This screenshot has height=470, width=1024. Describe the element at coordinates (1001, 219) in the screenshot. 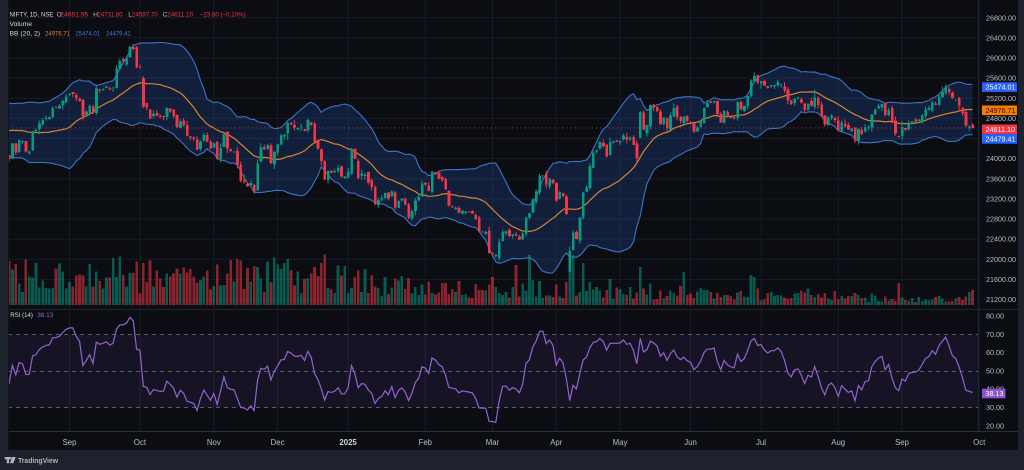

I see `svg-text: 22800.00` at that location.